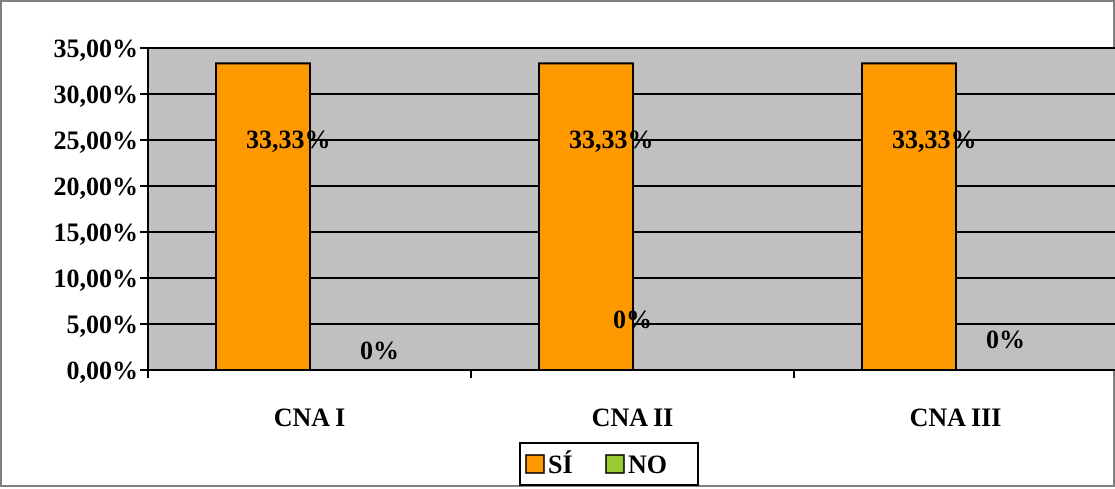 The image size is (1115, 489). Describe the element at coordinates (103, 324) in the screenshot. I see `y-tick-label: 5,00%` at that location.